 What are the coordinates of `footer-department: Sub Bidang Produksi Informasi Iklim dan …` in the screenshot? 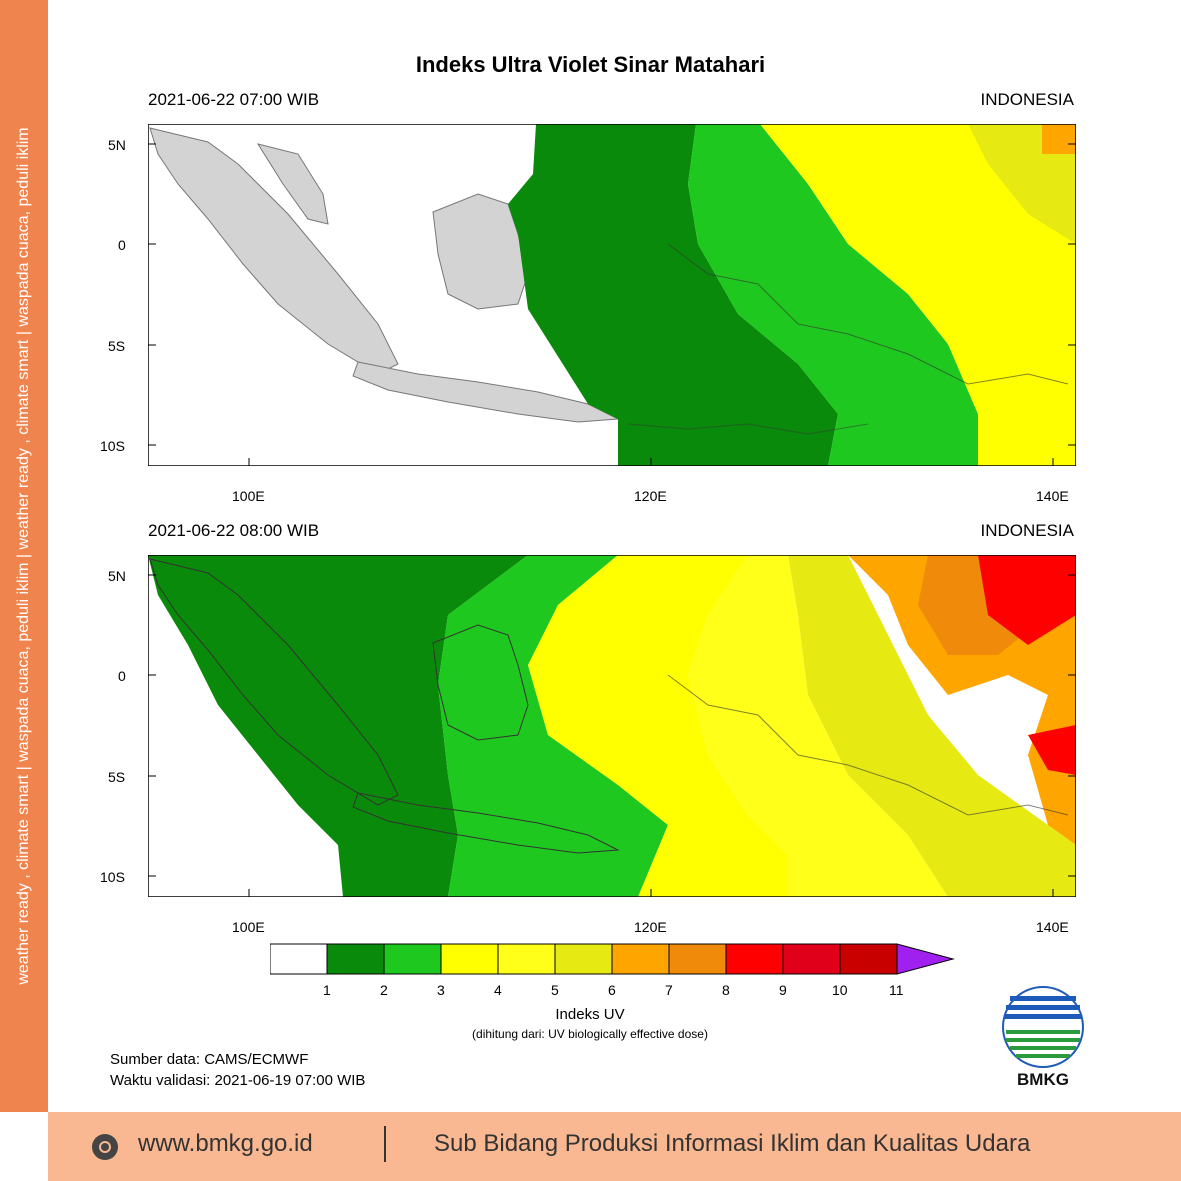 It's located at (732, 1143).